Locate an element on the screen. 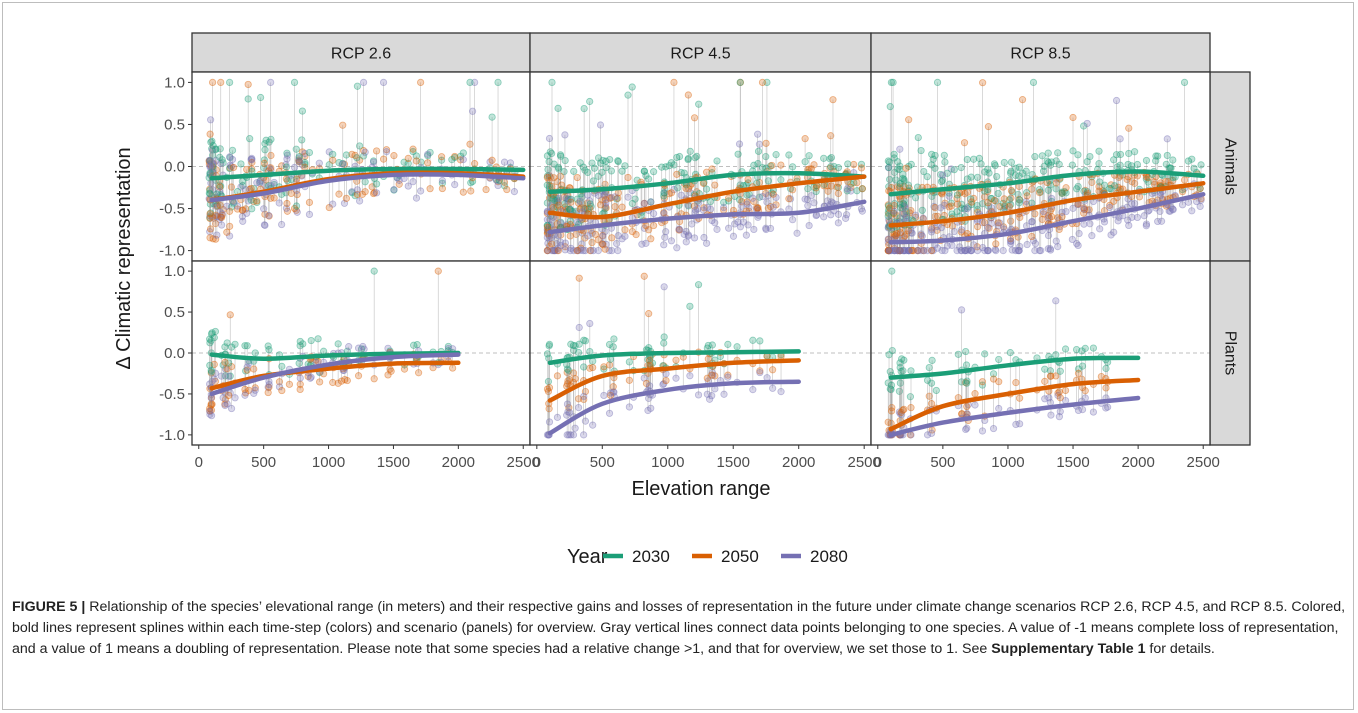 The image size is (1358, 713). caption-supplementary-link: Supplementary Table 1 is located at coordinates (1068, 649).